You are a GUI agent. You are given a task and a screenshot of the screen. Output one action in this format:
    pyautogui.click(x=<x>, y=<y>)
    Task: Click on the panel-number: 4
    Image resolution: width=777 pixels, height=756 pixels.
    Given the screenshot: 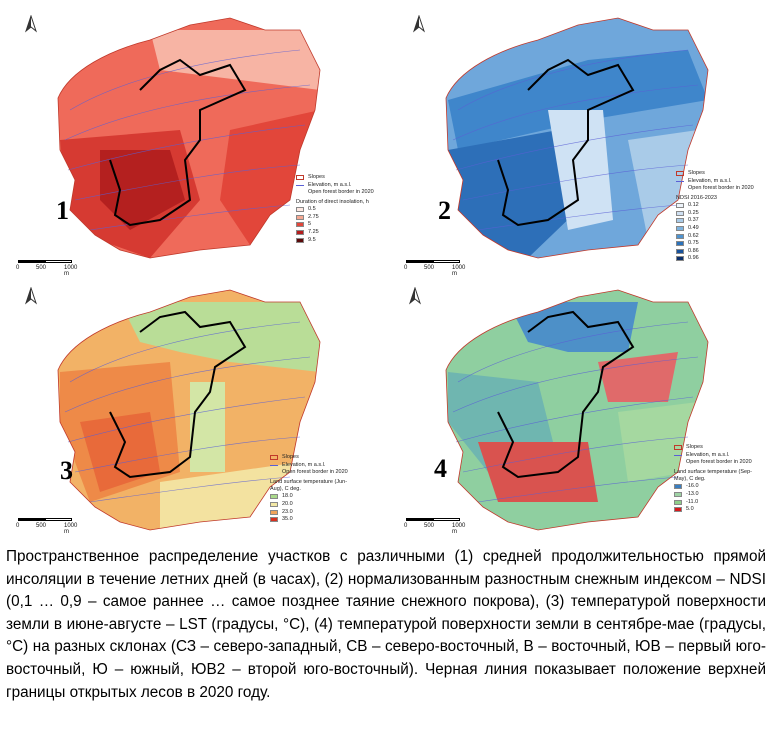 What is the action you would take?
    pyautogui.click(x=440, y=468)
    